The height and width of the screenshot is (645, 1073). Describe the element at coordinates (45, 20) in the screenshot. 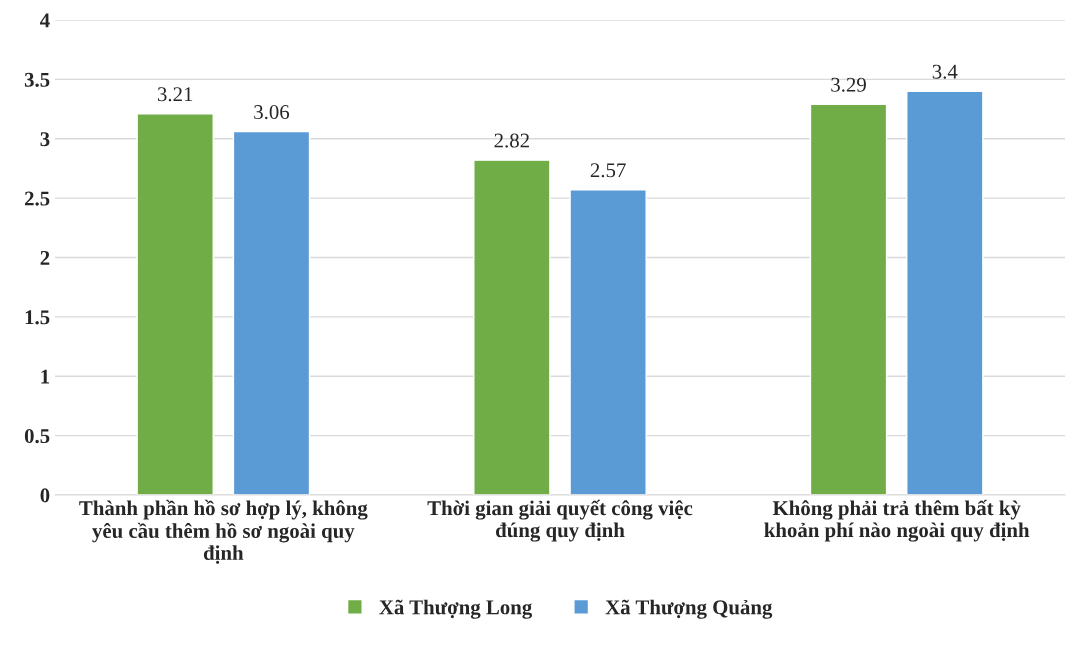

I see `y-tick-label: 4` at that location.